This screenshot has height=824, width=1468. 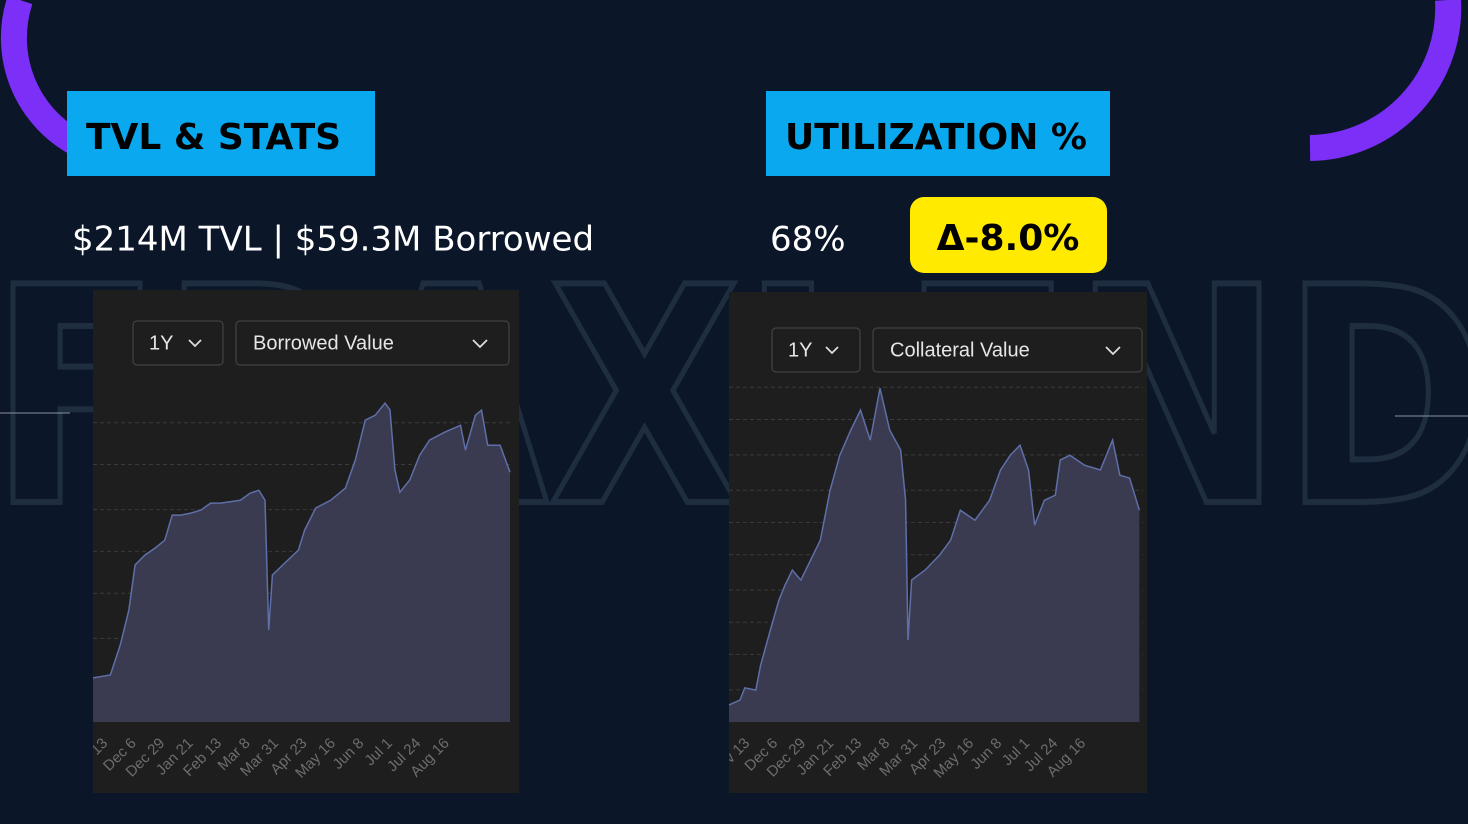 I want to click on badge, so click(x=1008, y=235).